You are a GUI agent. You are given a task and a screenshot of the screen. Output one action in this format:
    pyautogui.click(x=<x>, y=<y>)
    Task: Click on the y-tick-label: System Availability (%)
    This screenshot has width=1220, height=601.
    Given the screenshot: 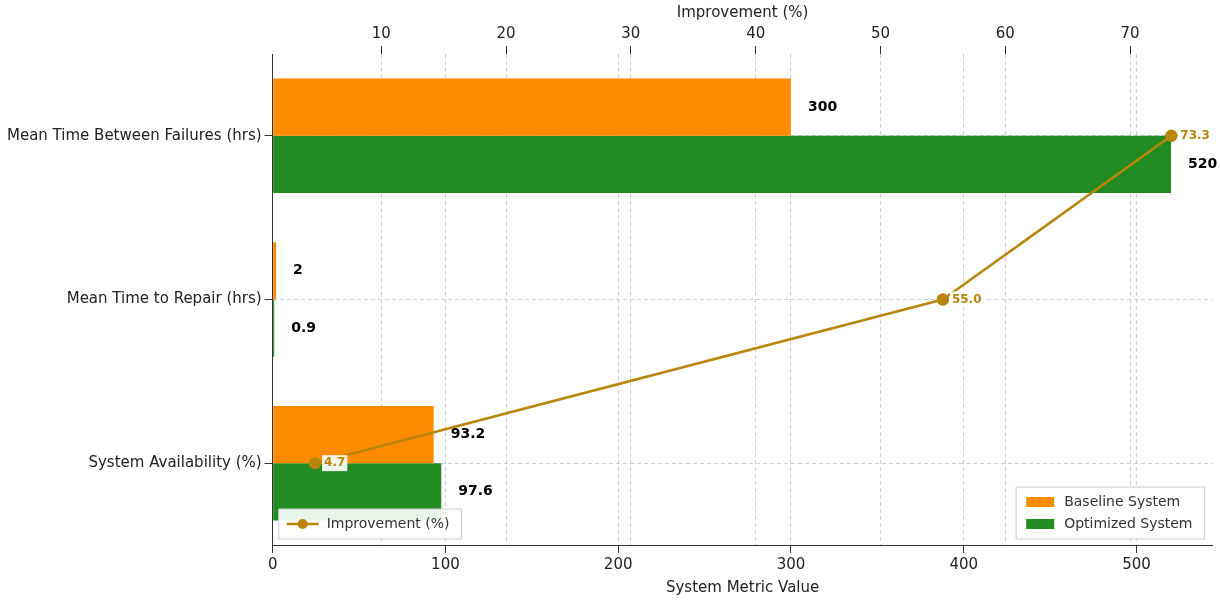 What is the action you would take?
    pyautogui.click(x=175, y=462)
    